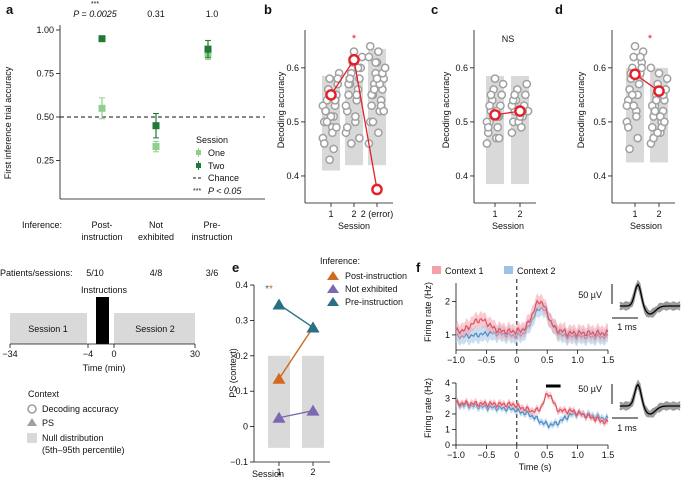  What do you see at coordinates (374, 302) in the screenshot?
I see `e-legend-label: Pre-instruction` at bounding box center [374, 302].